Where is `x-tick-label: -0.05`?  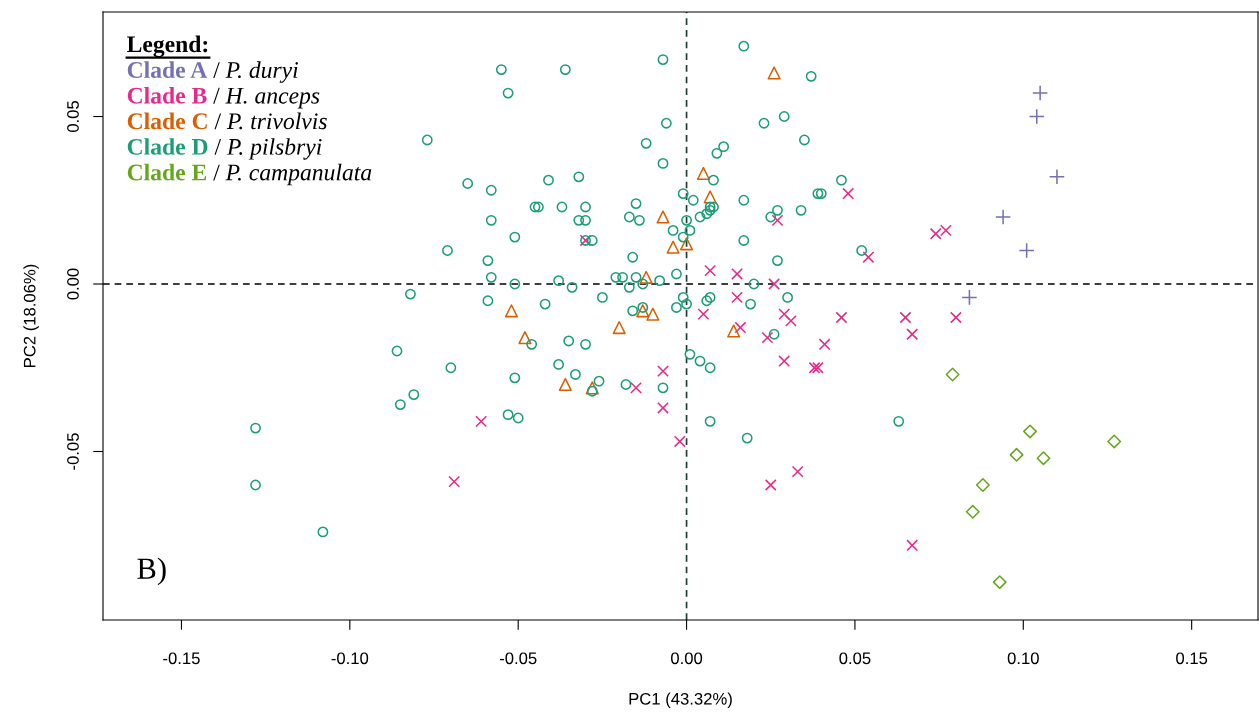 x-tick-label: -0.05 is located at coordinates (518, 658).